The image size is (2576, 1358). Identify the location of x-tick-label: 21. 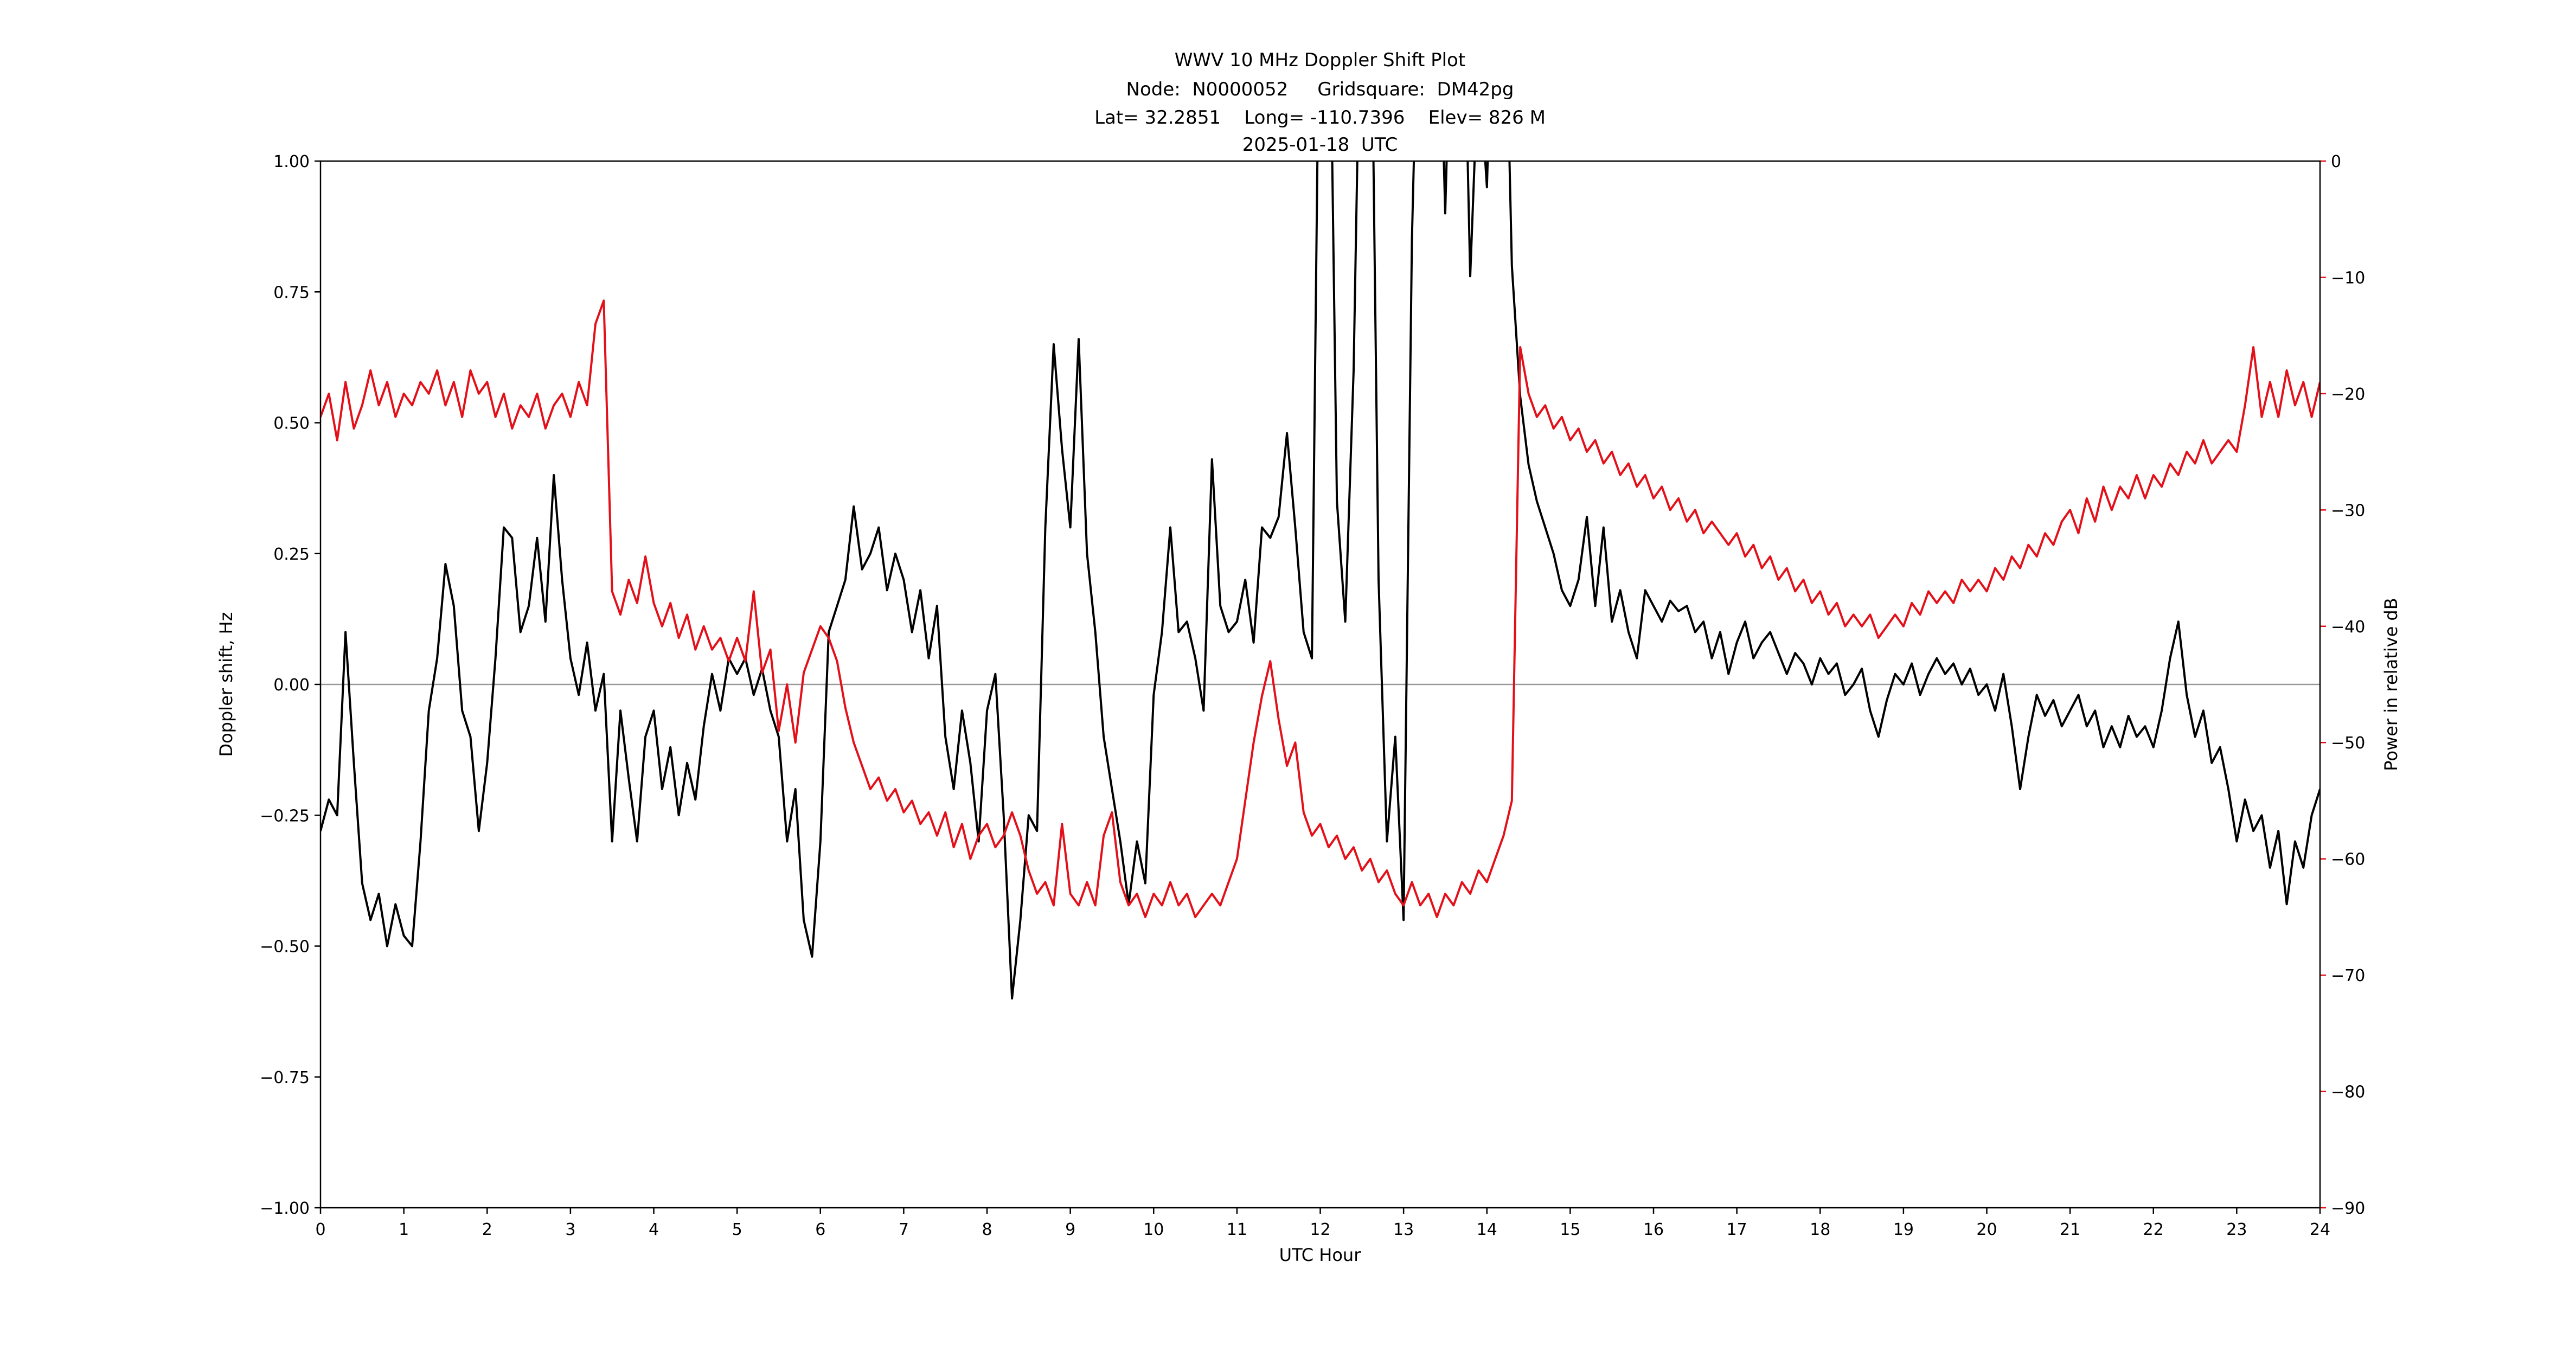
(2070, 1229).